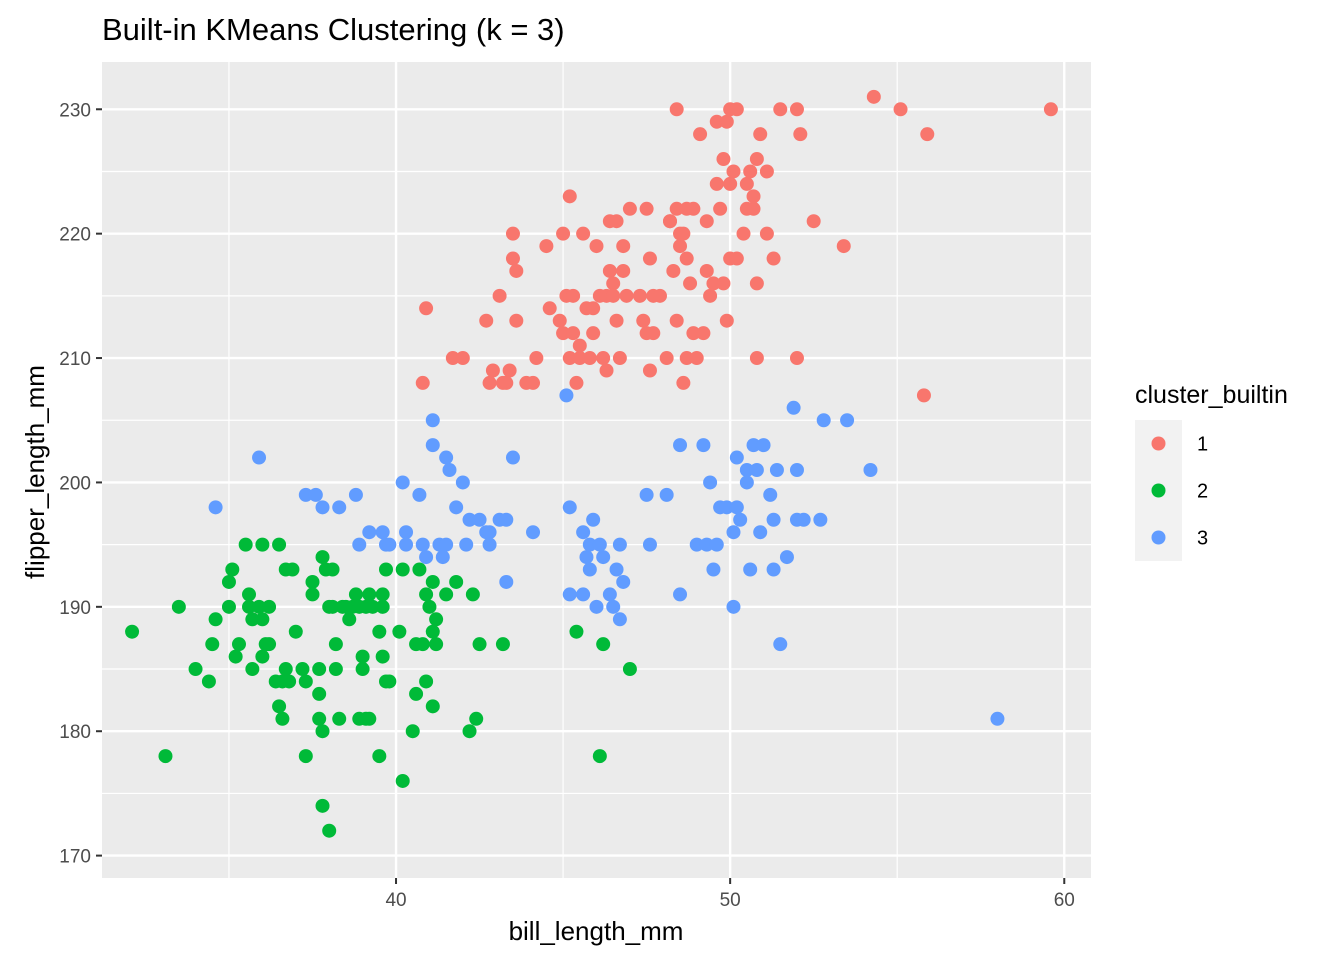 The width and height of the screenshot is (1344, 960). Describe the element at coordinates (80, 484) in the screenshot. I see `y-axis: 170 180 190 200 210 220 230` at that location.